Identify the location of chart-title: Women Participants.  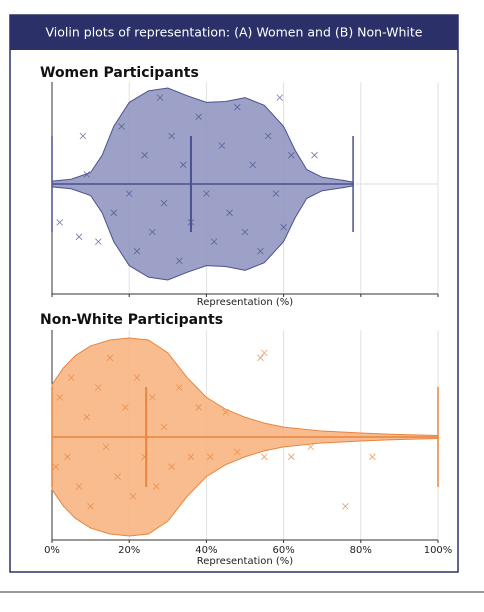
(119, 73).